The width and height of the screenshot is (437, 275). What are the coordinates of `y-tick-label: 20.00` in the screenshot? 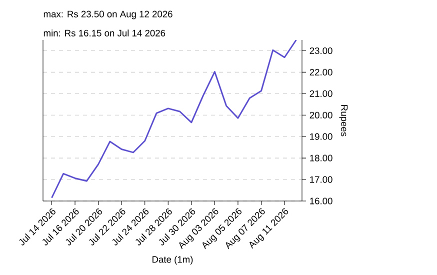 It's located at (321, 115).